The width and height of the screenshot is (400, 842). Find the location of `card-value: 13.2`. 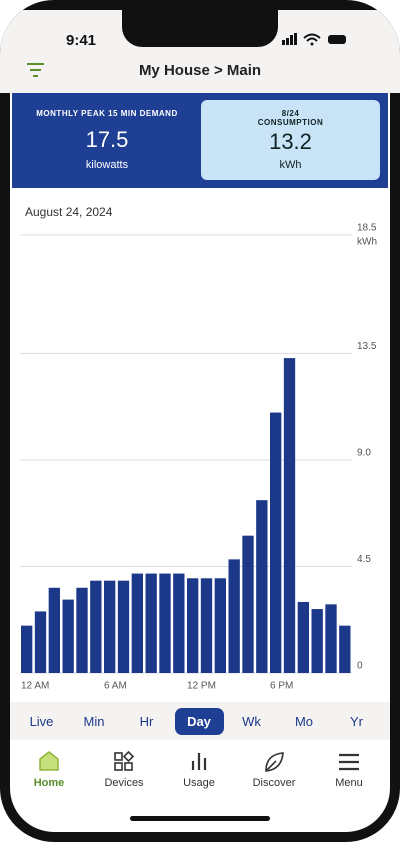

card-value: 13.2 is located at coordinates (290, 141).